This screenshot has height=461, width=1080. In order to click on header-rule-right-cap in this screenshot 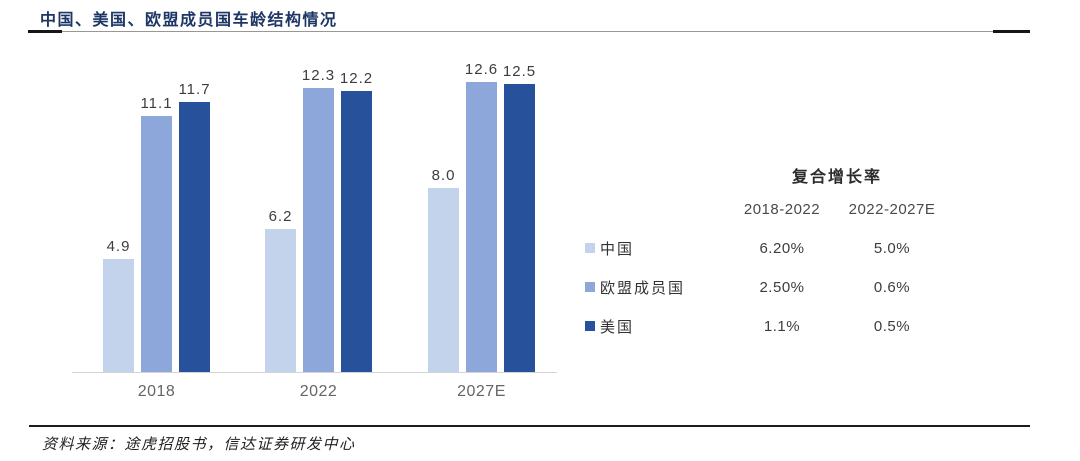, I will do `click(1011, 31)`.